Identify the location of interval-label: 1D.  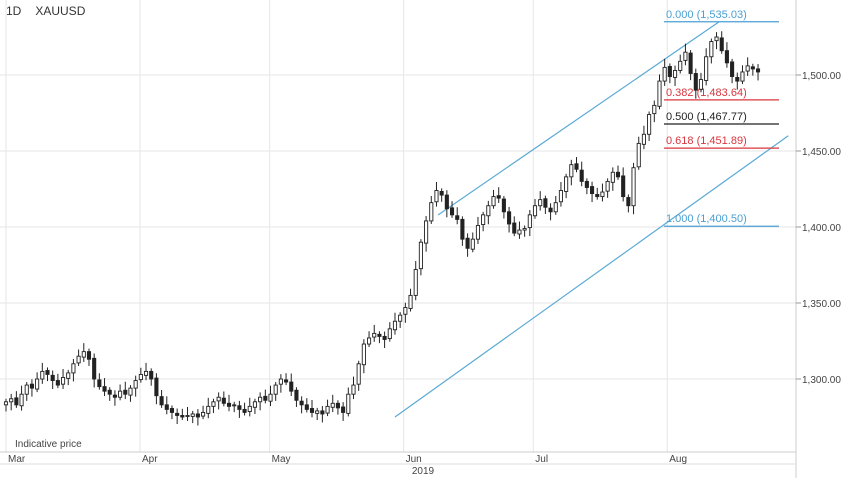
(14, 11).